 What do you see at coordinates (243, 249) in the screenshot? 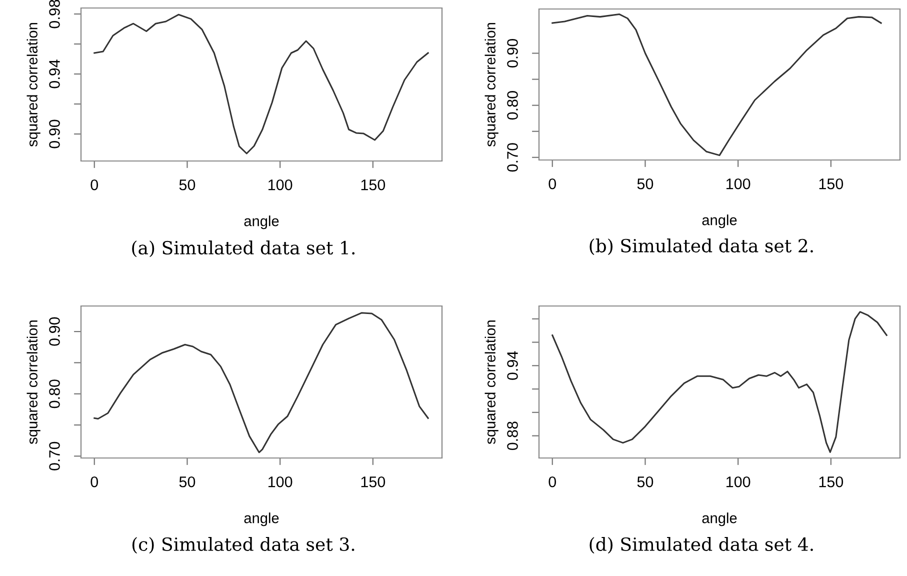
I see `text: (a) Simulated data set 1.` at bounding box center [243, 249].